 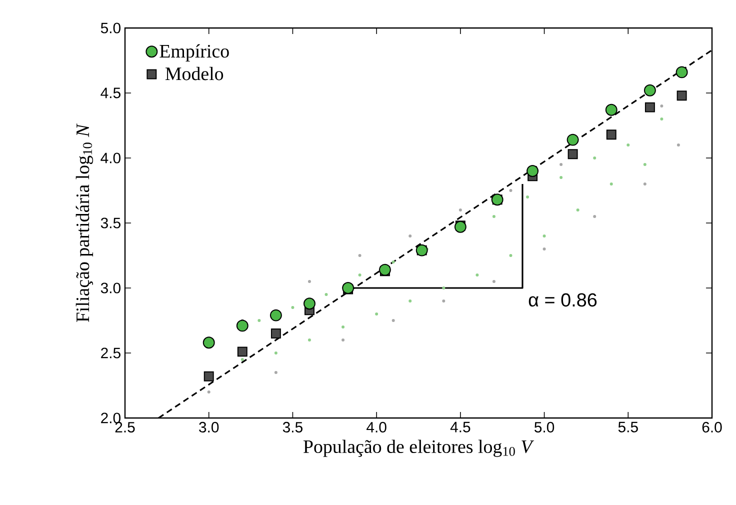 I want to click on x-tick-label: 6.0, so click(x=712, y=427).